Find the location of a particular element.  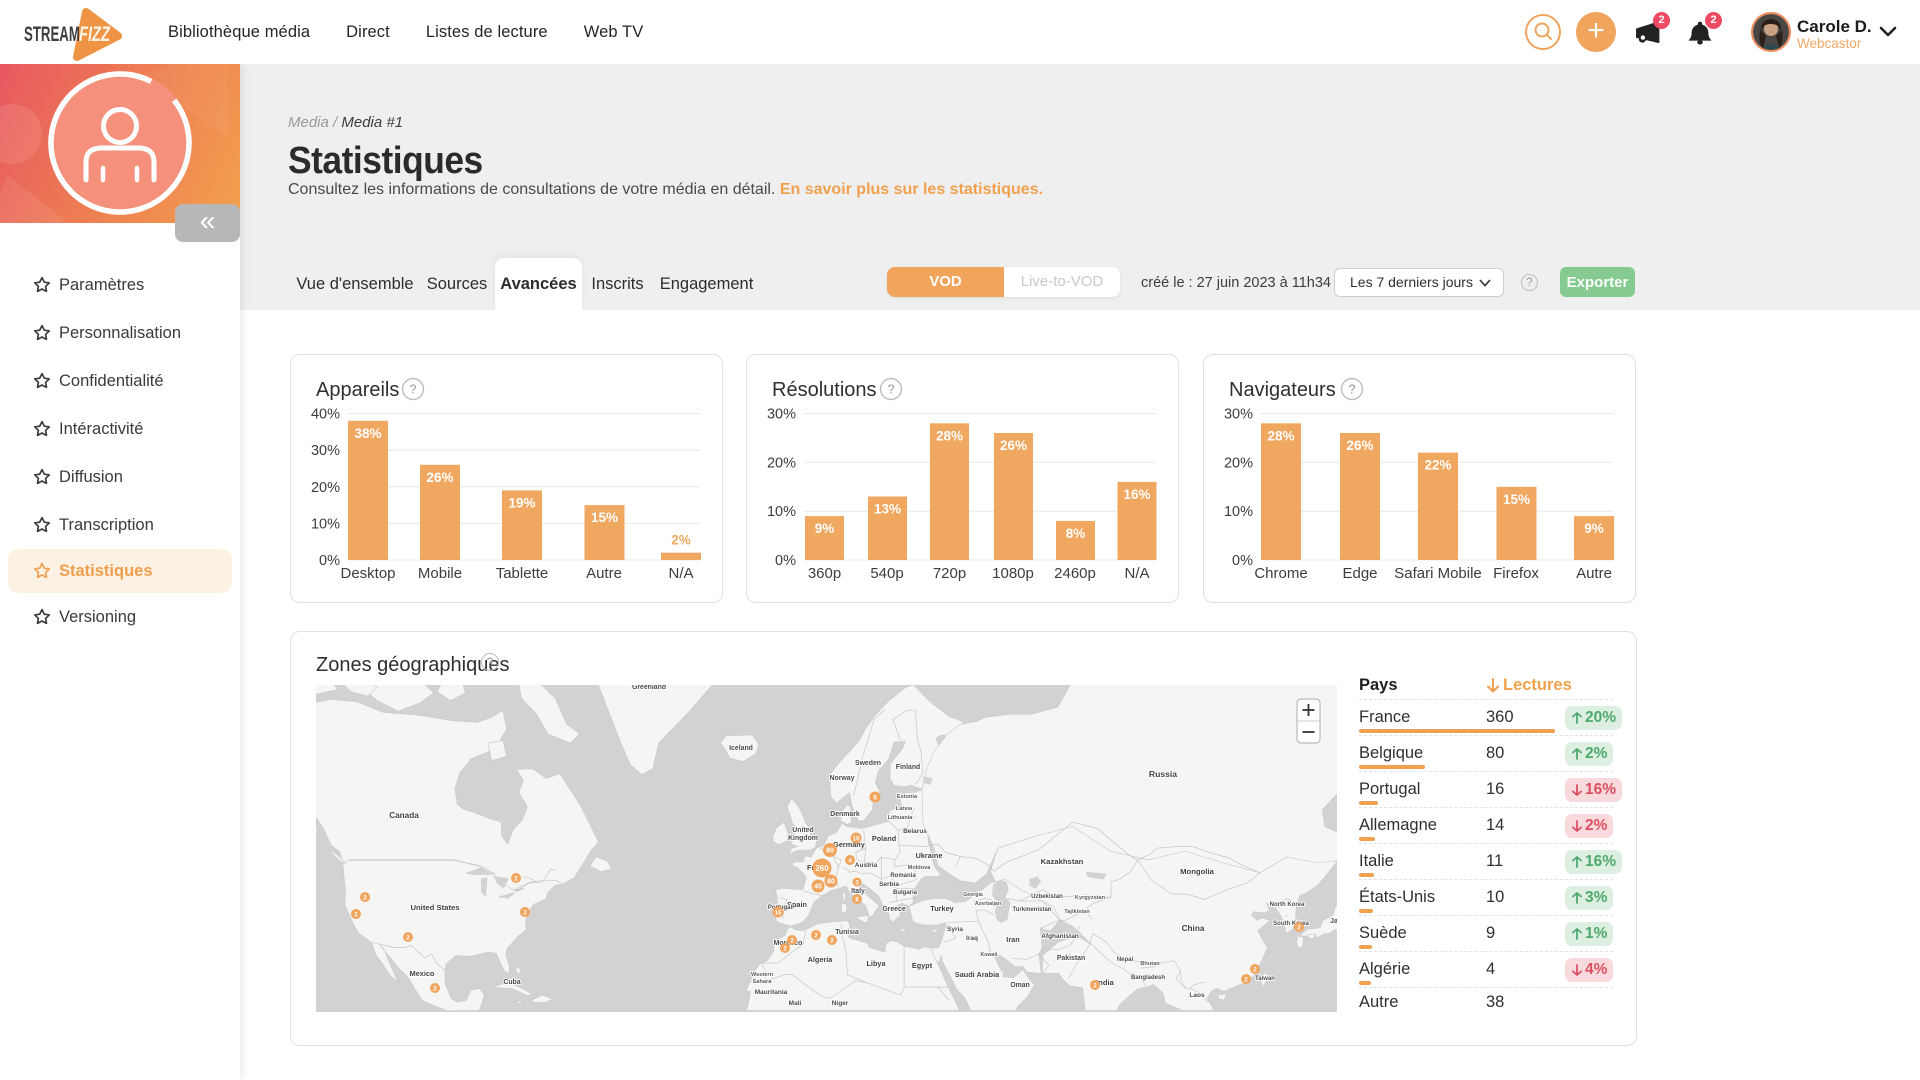

svg-text: Western is located at coordinates (762, 975).